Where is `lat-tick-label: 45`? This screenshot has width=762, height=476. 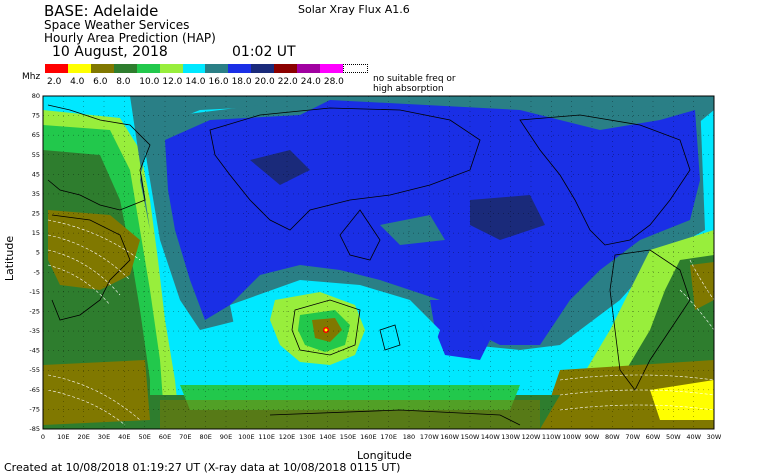
lat-tick-label: 45 is located at coordinates (36, 174).